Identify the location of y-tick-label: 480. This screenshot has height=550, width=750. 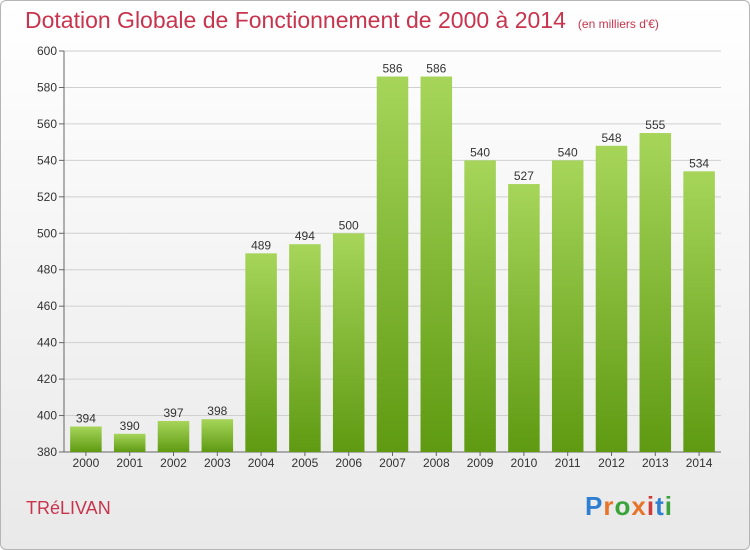
(47, 270).